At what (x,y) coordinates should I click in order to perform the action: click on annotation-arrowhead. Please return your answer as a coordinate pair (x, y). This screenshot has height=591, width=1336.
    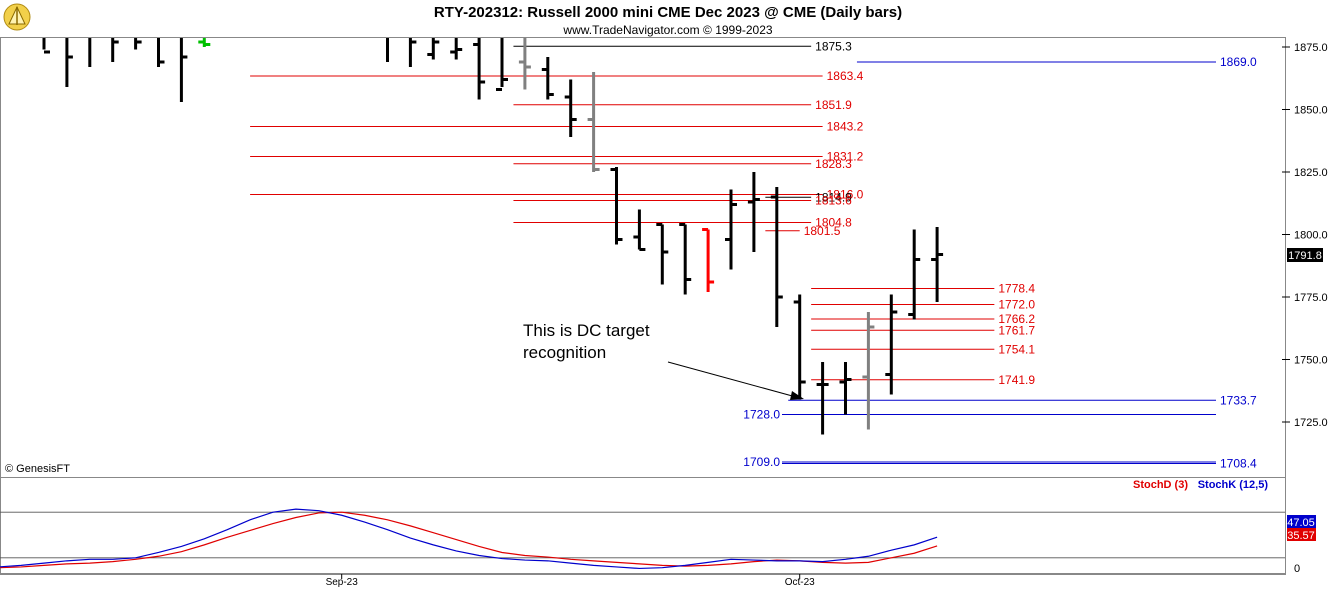
    Looking at the image, I should click on (797, 395).